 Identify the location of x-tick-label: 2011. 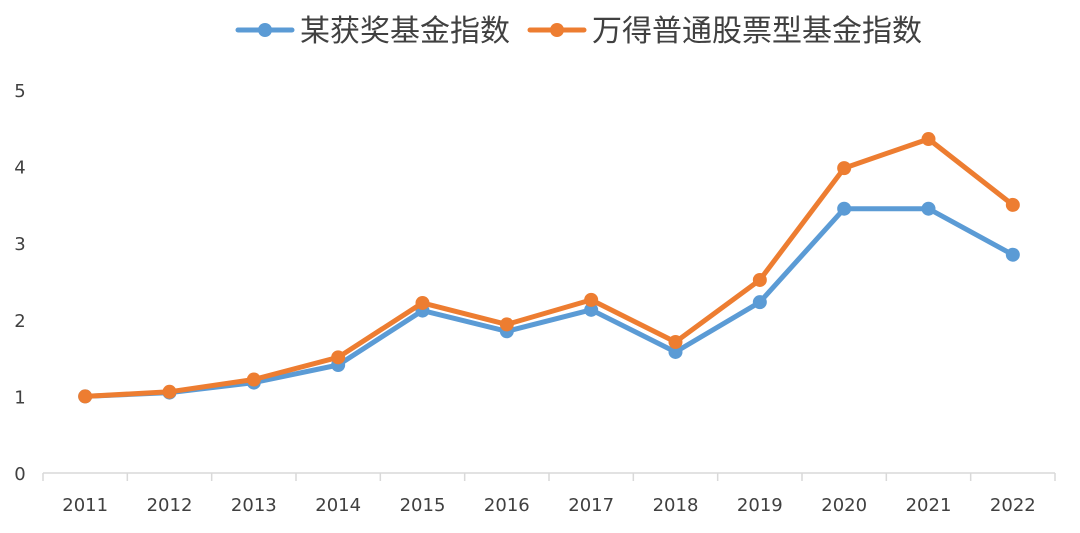
(85, 505).